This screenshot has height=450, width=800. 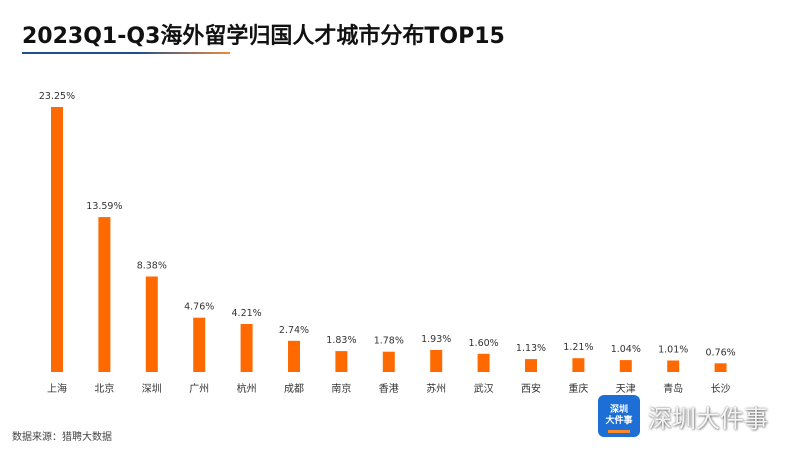 What do you see at coordinates (62, 437) in the screenshot?
I see `data-source-note: 数据来源：猎聘大数据` at bounding box center [62, 437].